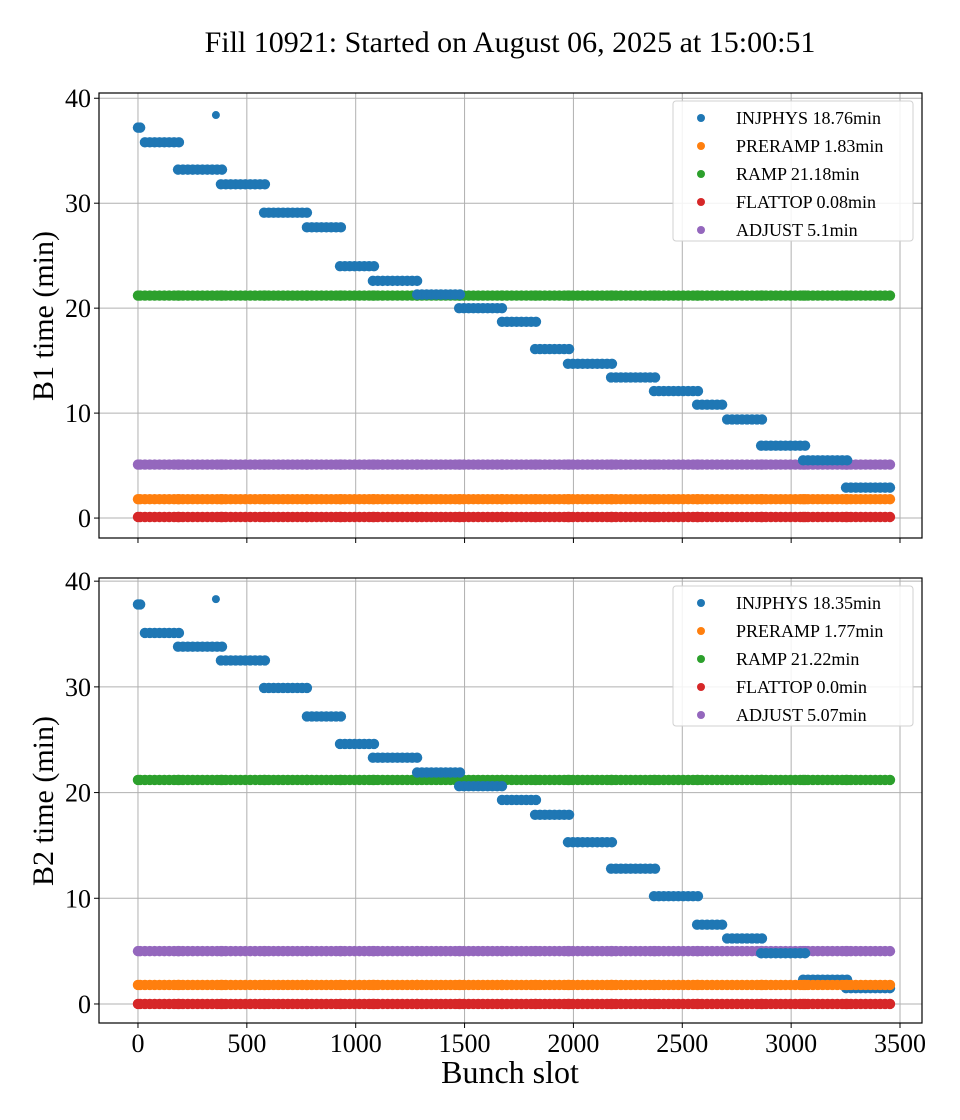 This screenshot has height=1120, width=960. Describe the element at coordinates (682, 1043) in the screenshot. I see `b2-x-tick-label: 2500` at that location.